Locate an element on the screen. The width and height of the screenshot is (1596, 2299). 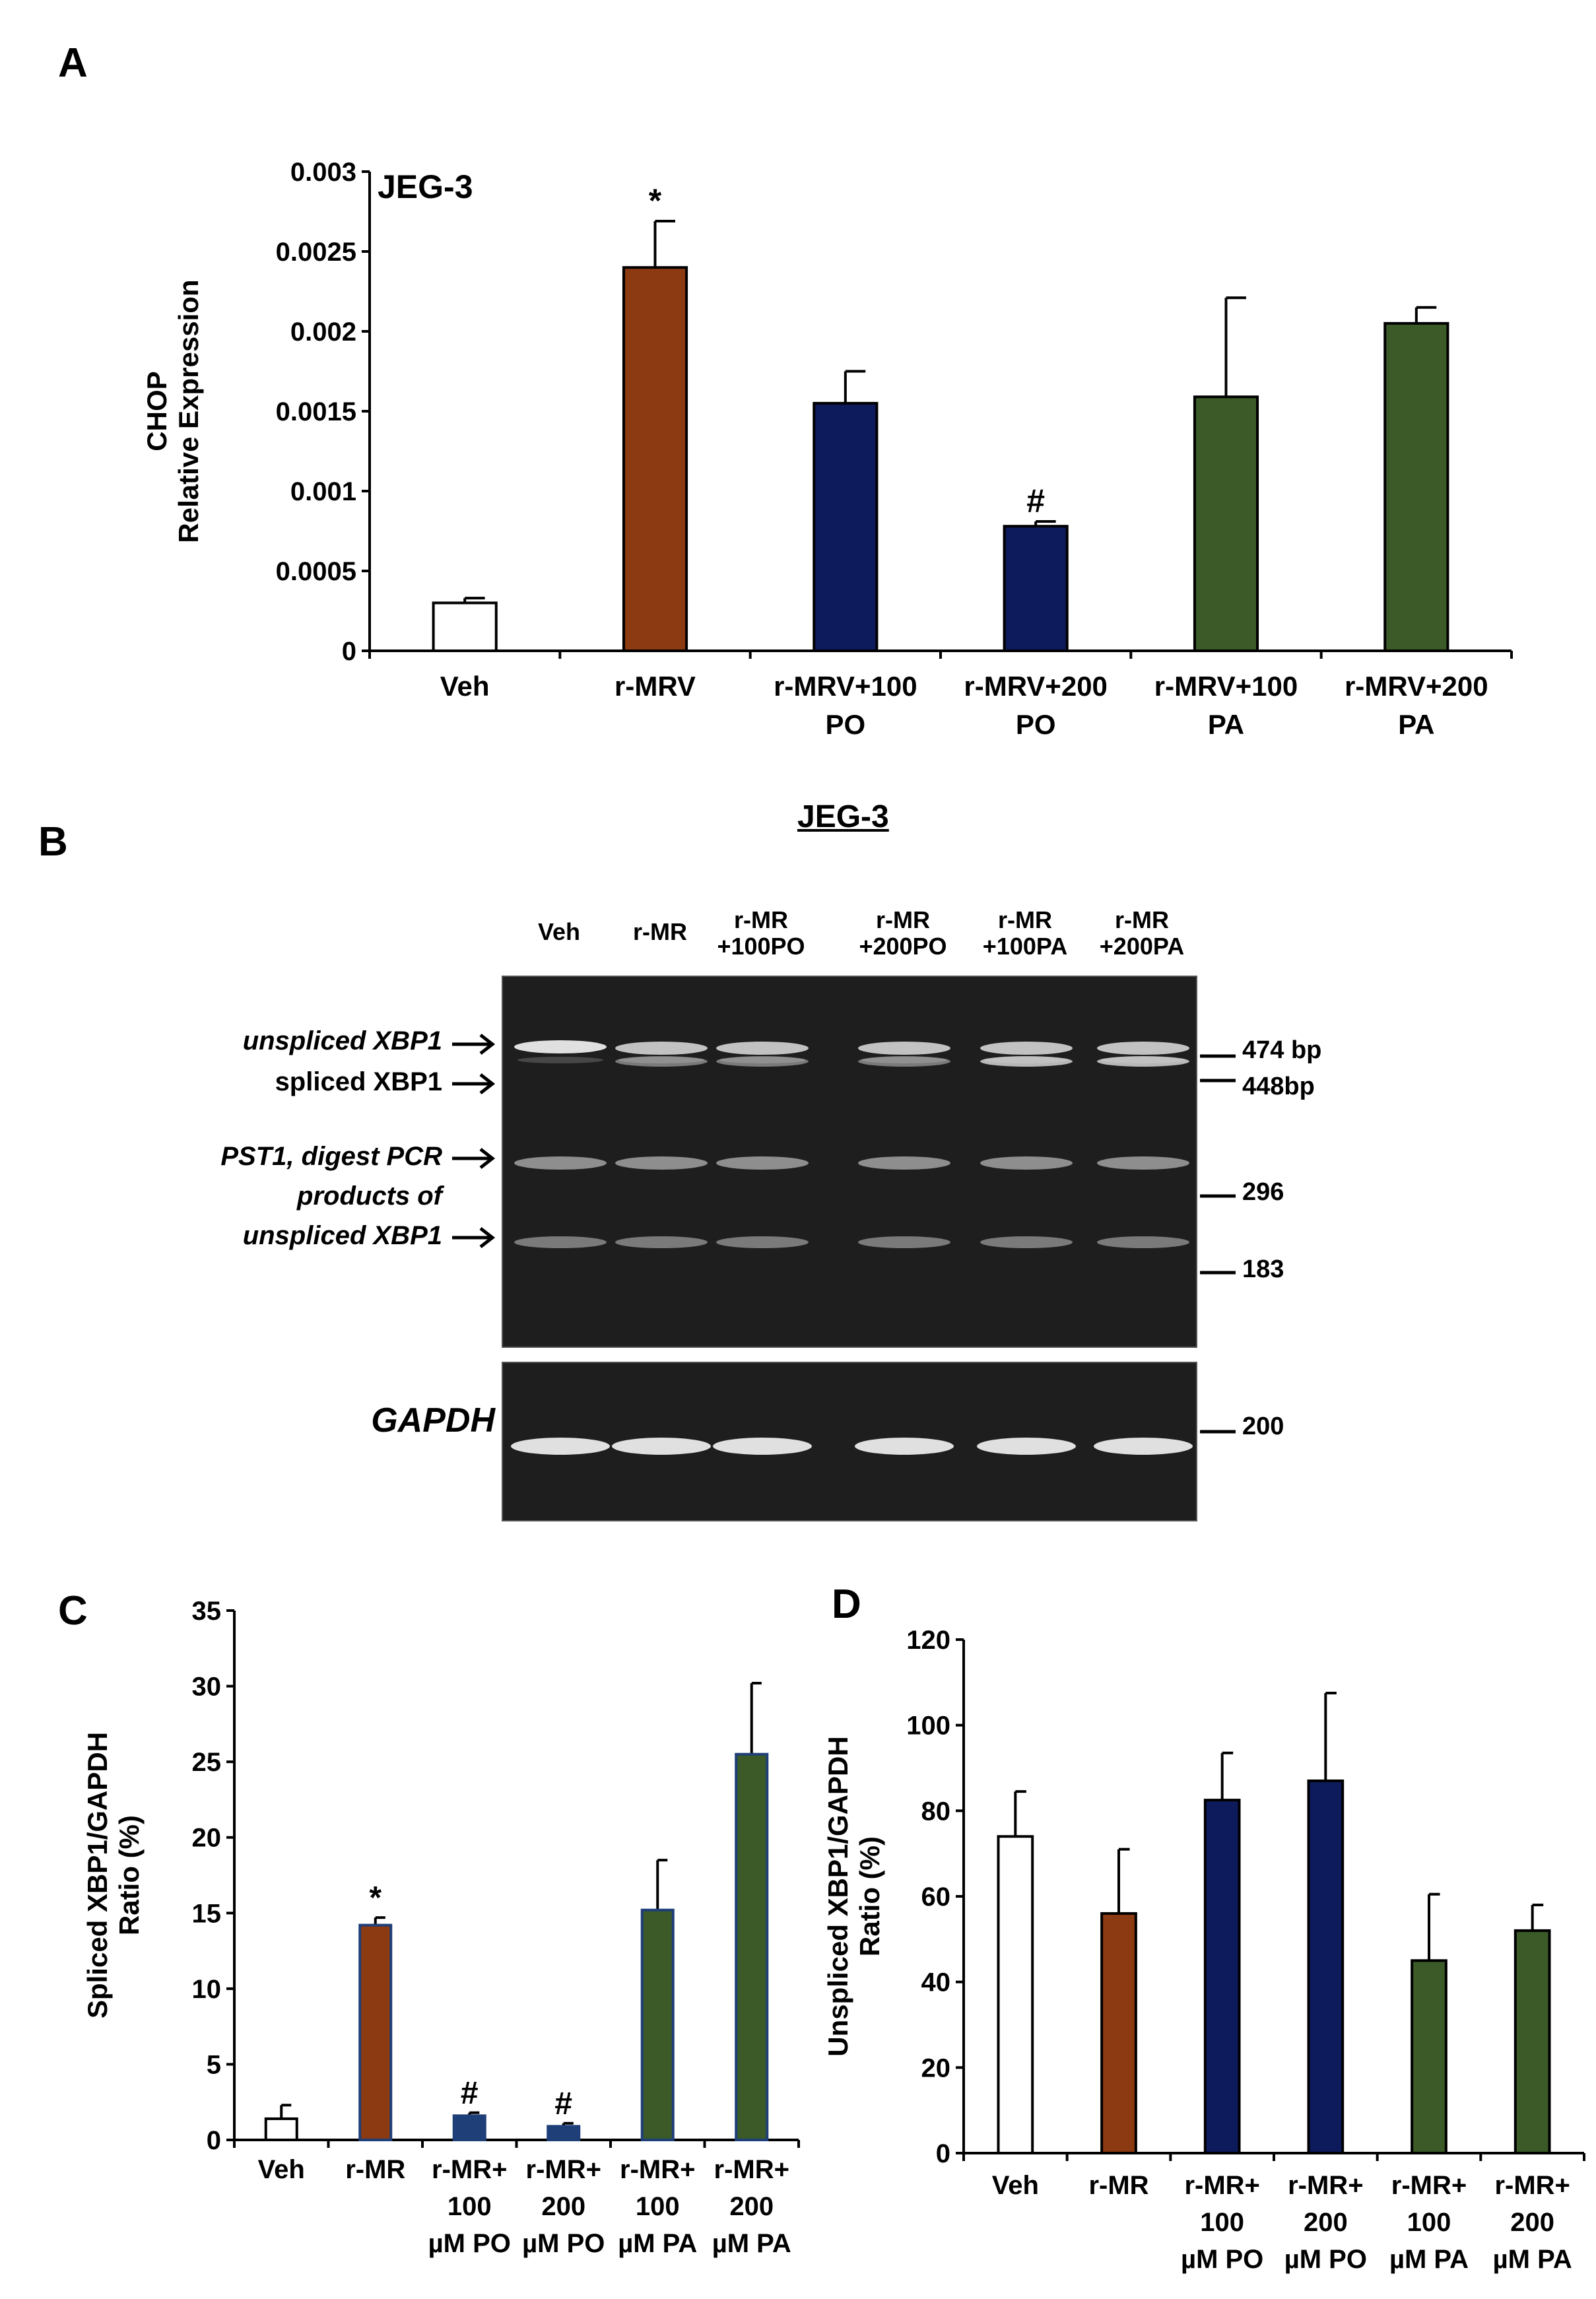
x-tick-label: r-MRV is located at coordinates (655, 686).